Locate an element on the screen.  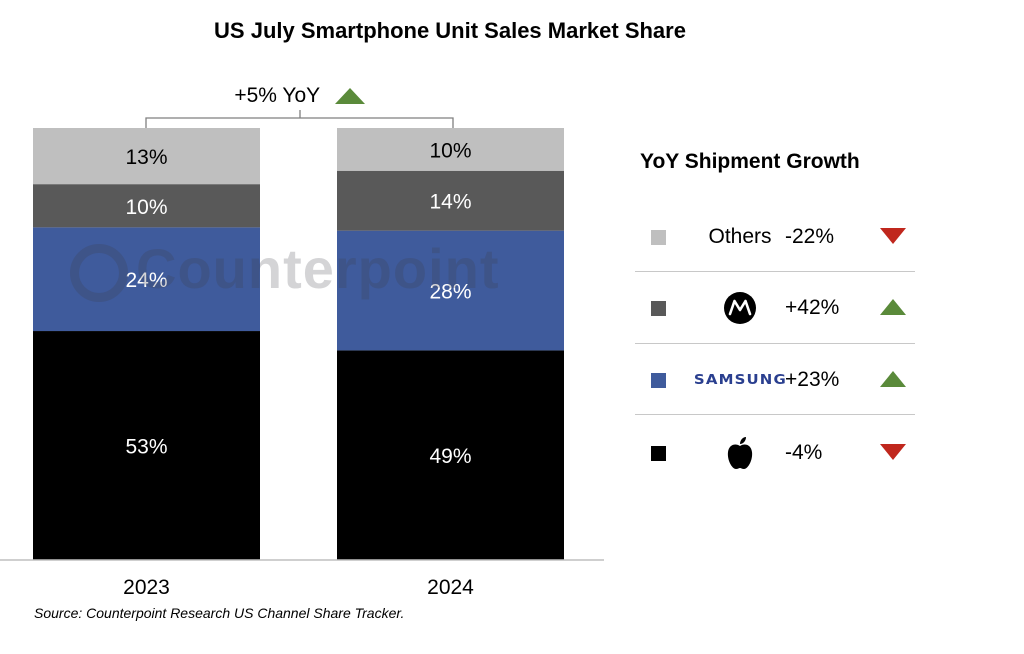
data-label-apple-2023: 53% is located at coordinates (146, 447).